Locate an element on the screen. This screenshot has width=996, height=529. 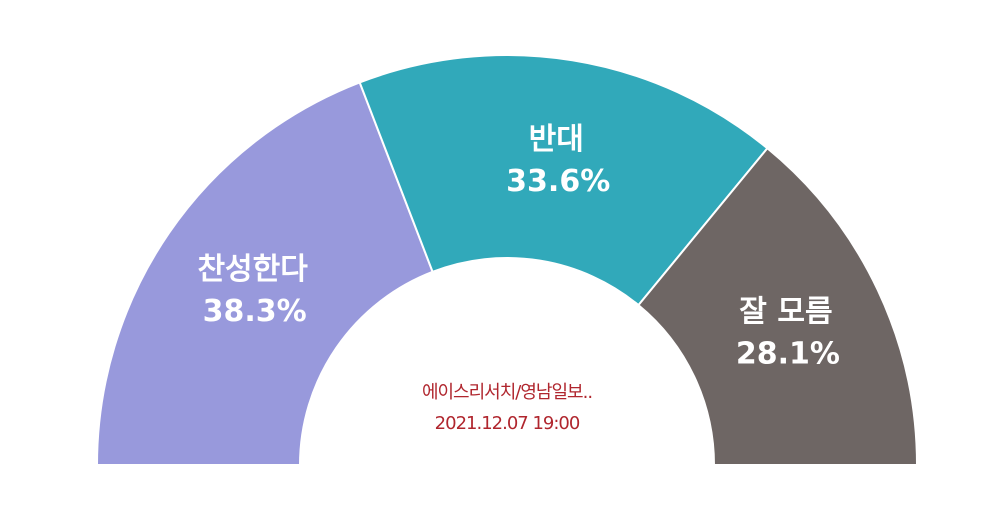
slice-value-label: 28.1% is located at coordinates (788, 354).